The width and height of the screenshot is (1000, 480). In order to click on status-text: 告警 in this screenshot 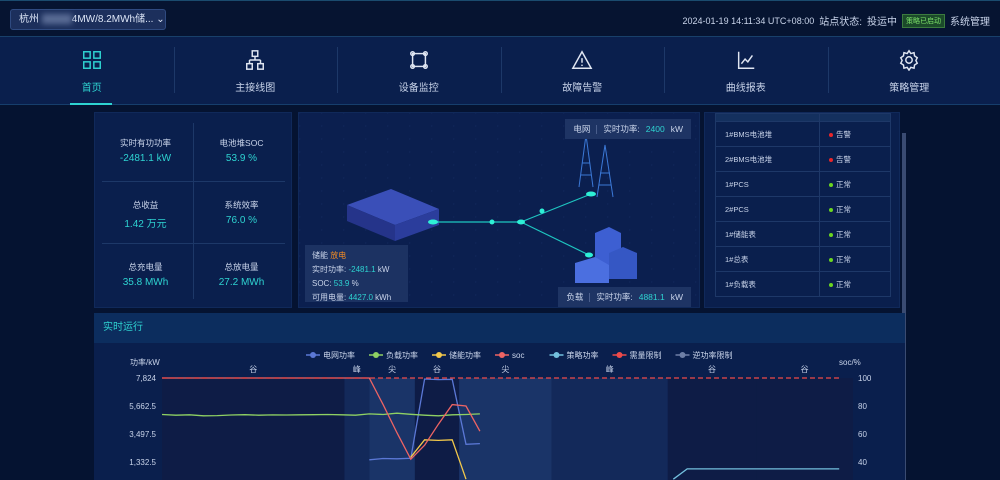, I will do `click(843, 159)`.